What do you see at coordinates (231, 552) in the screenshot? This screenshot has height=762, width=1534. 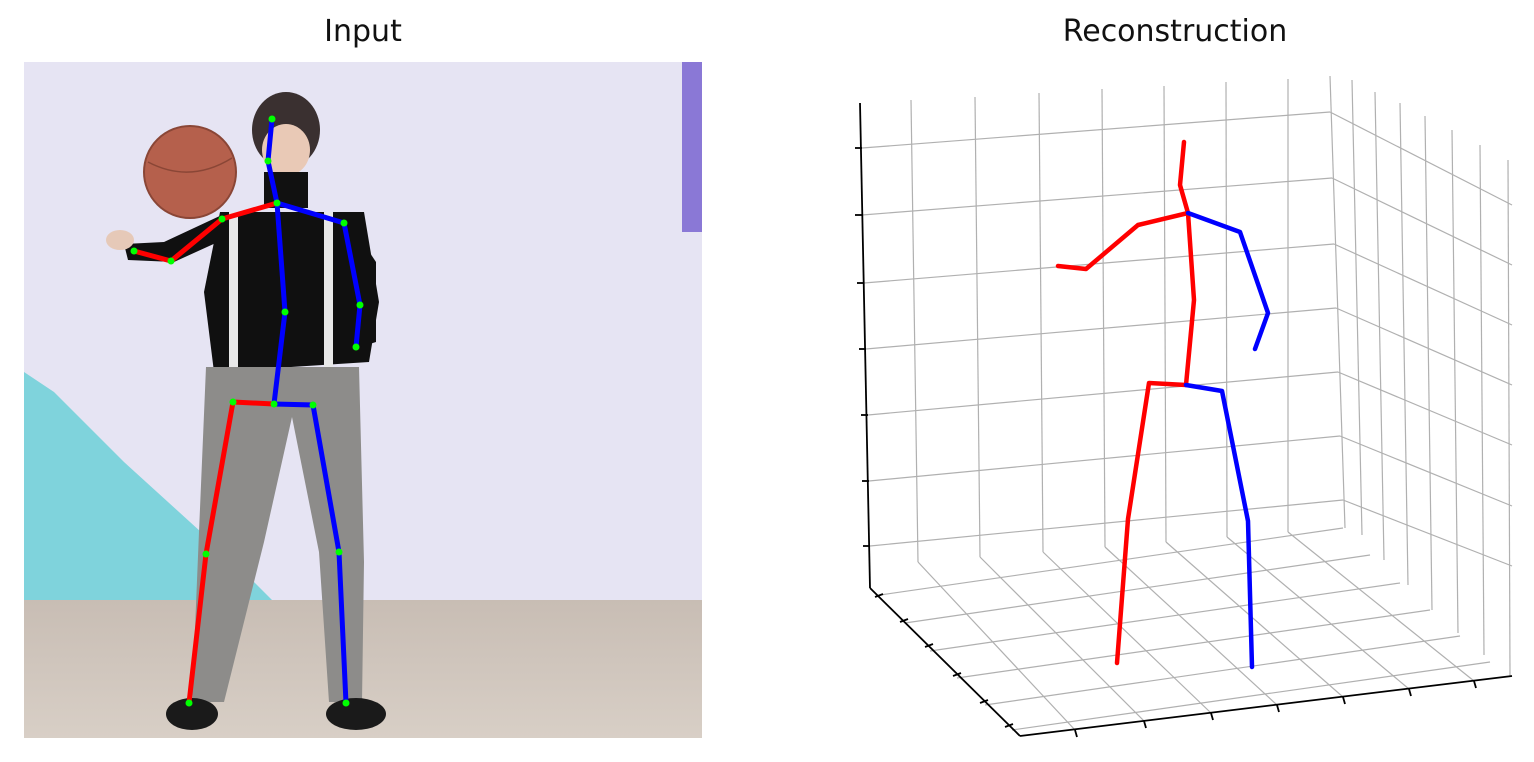 I see `bone-right-leg` at bounding box center [231, 552].